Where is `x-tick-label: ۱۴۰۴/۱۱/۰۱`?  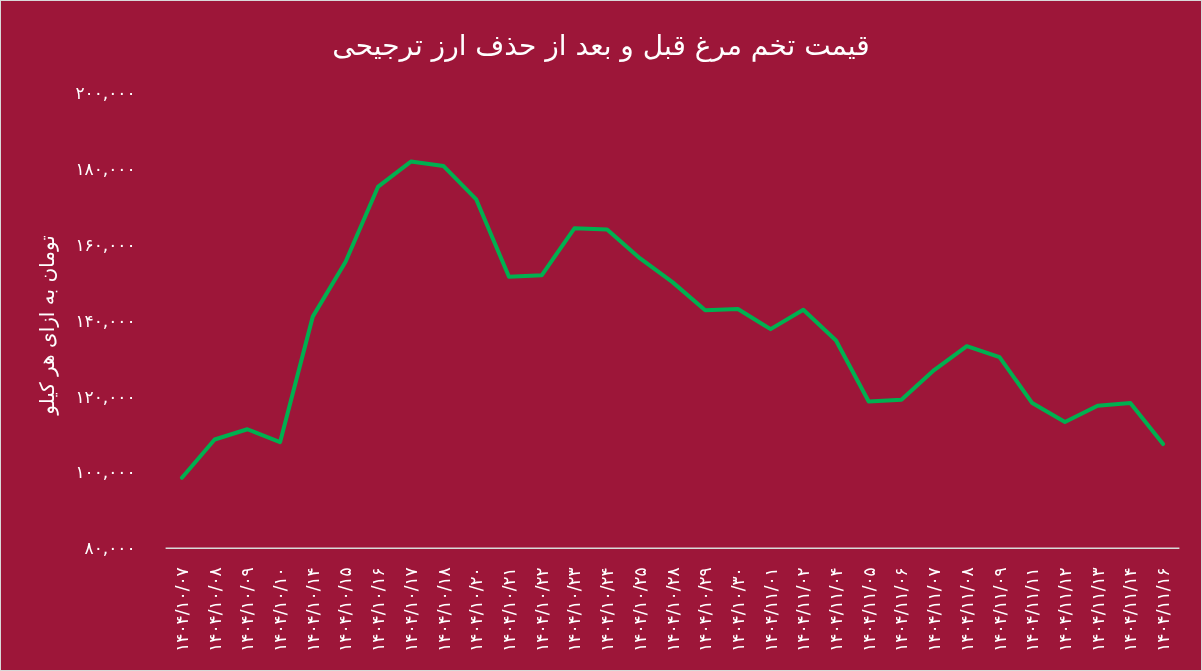
x-tick-label: ۱۴۰۴/۱۱/۰۱ is located at coordinates (770, 609).